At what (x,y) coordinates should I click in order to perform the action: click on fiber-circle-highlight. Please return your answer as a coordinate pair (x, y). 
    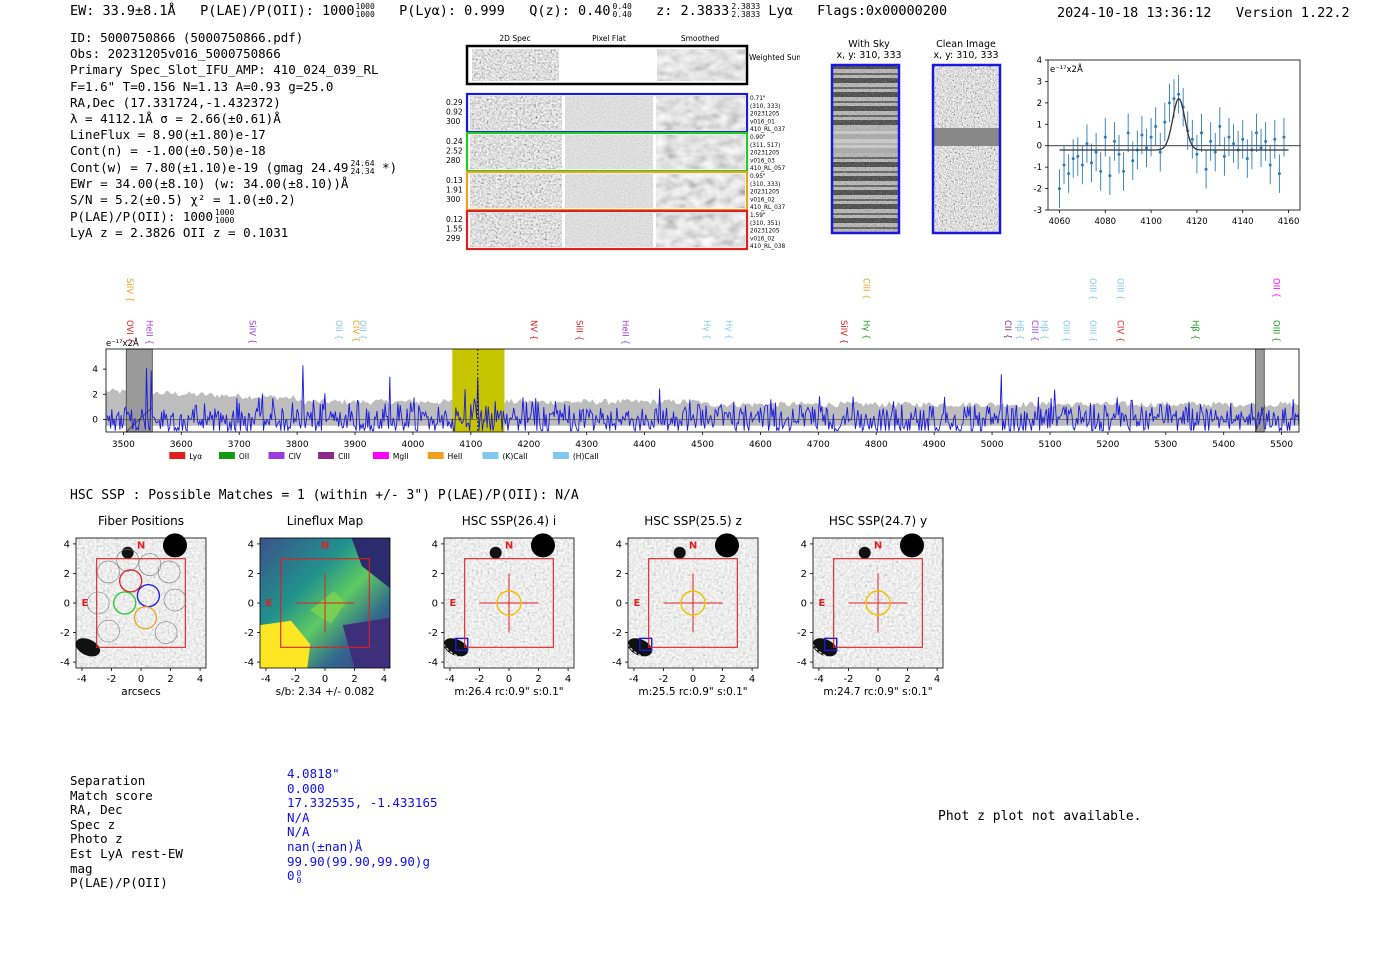
    Looking at the image, I should click on (145, 618).